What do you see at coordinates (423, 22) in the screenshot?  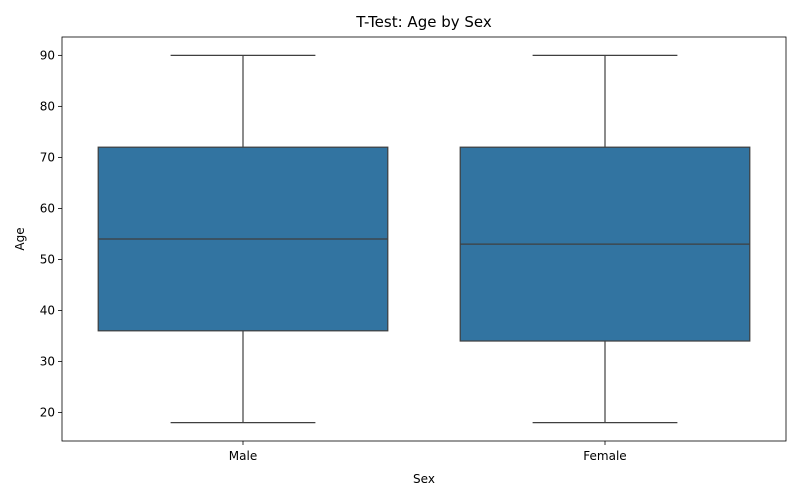 I see `chart-title: T-Test: Age by Sex` at bounding box center [423, 22].